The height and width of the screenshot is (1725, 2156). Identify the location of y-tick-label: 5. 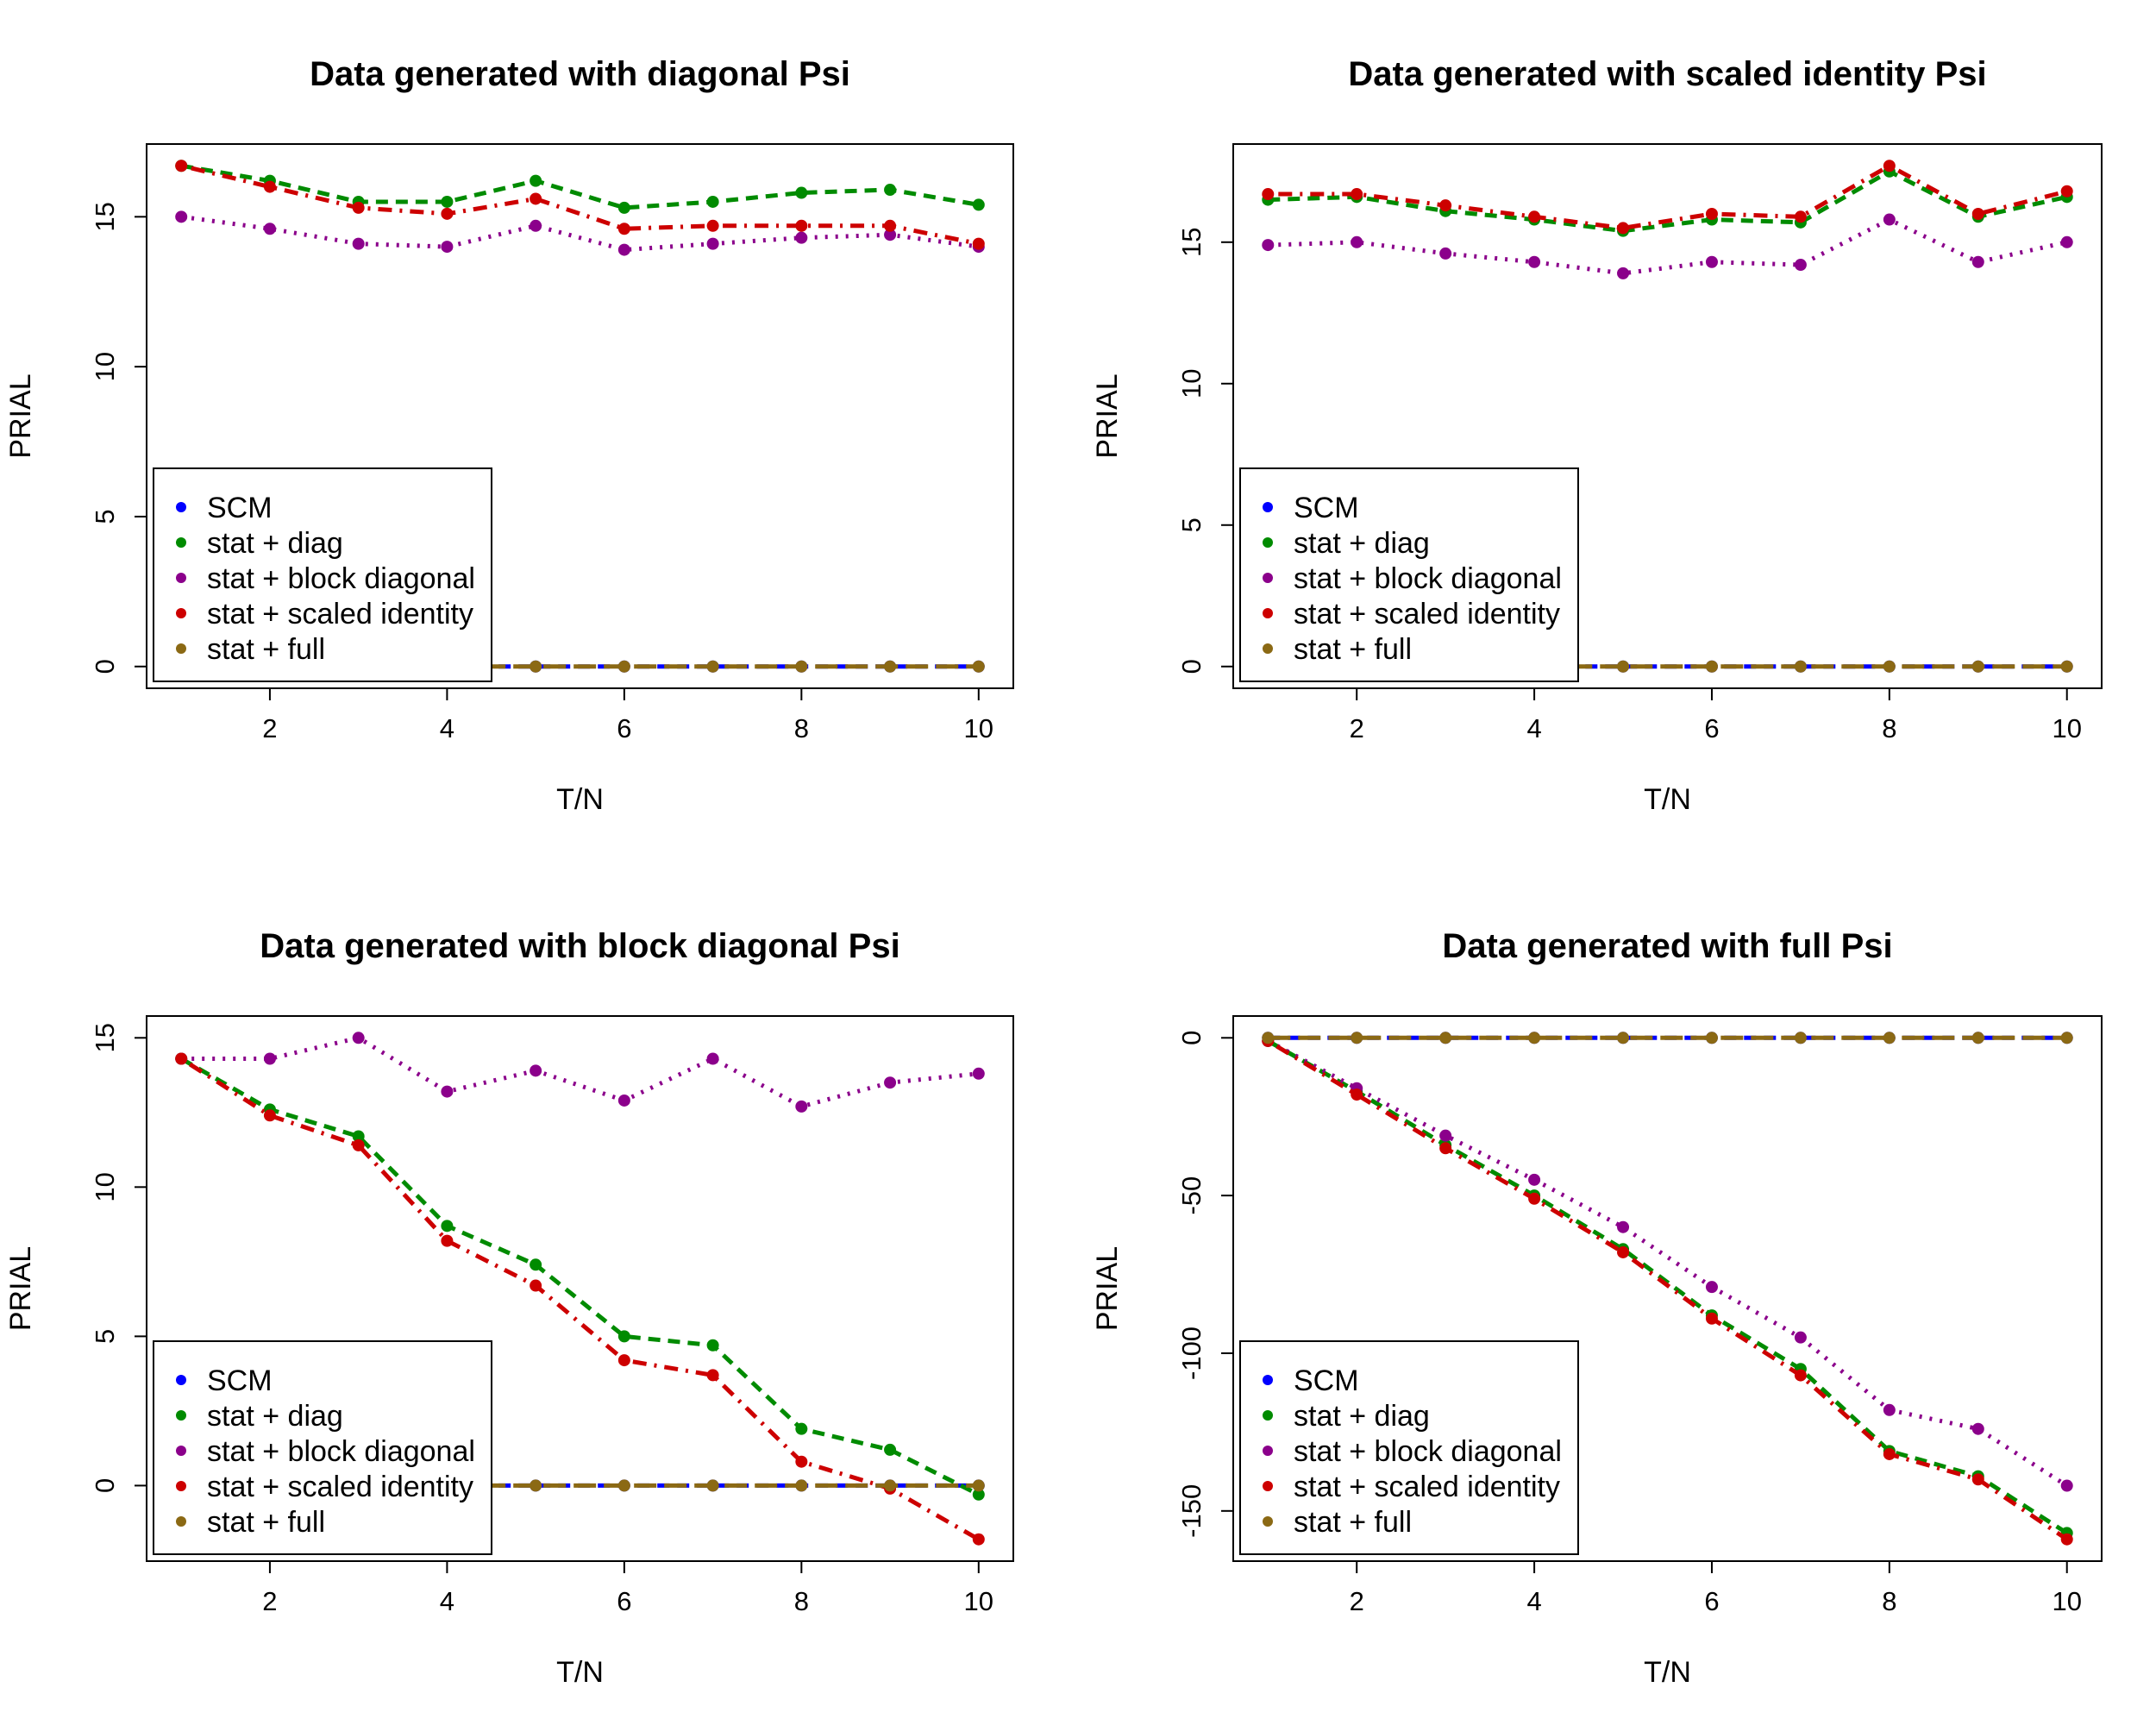
(1191, 525).